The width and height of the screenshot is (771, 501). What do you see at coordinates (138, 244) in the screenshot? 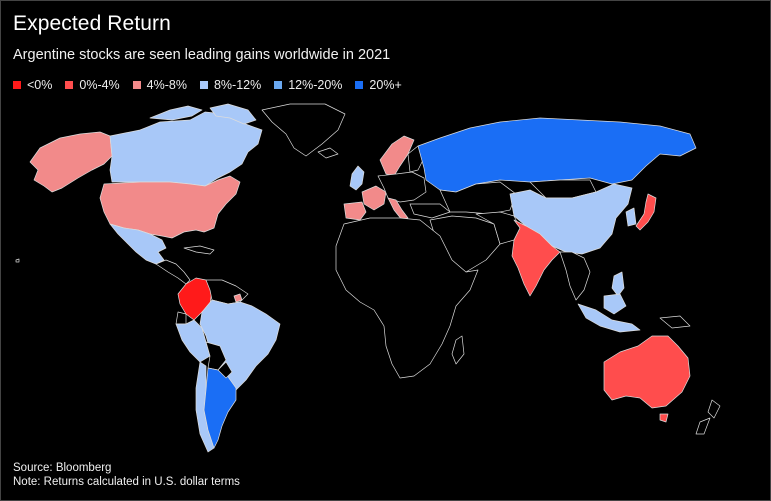
I see `region-mexico` at bounding box center [138, 244].